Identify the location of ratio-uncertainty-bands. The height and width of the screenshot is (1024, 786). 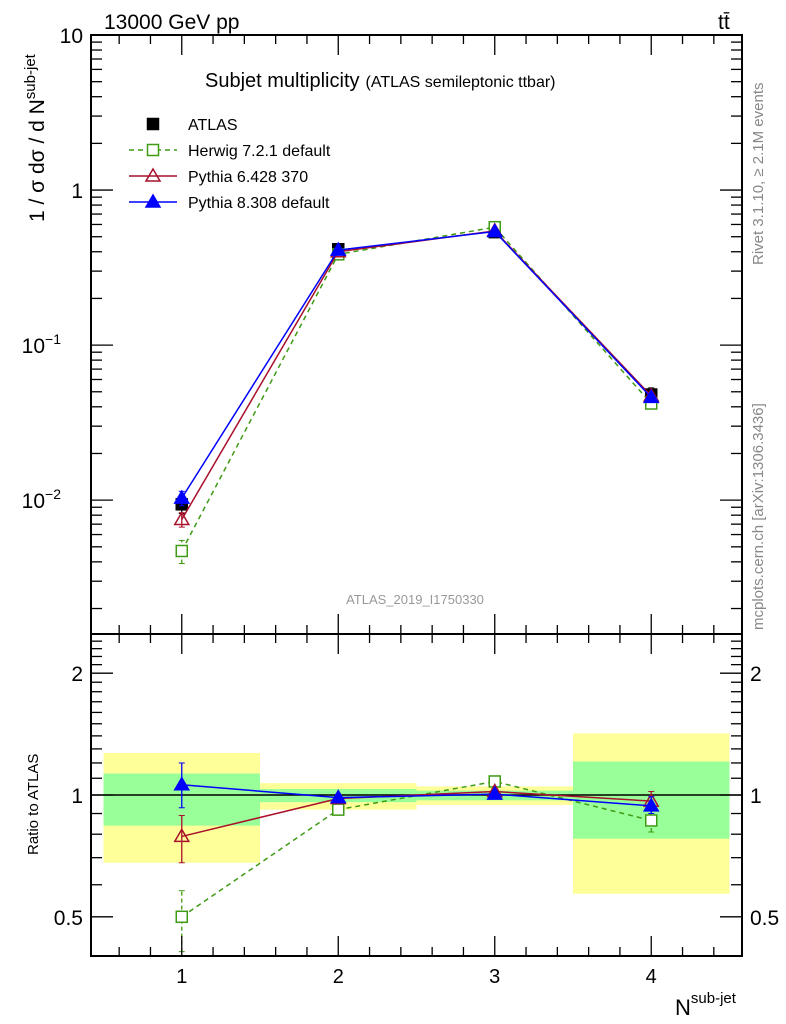
(416, 813).